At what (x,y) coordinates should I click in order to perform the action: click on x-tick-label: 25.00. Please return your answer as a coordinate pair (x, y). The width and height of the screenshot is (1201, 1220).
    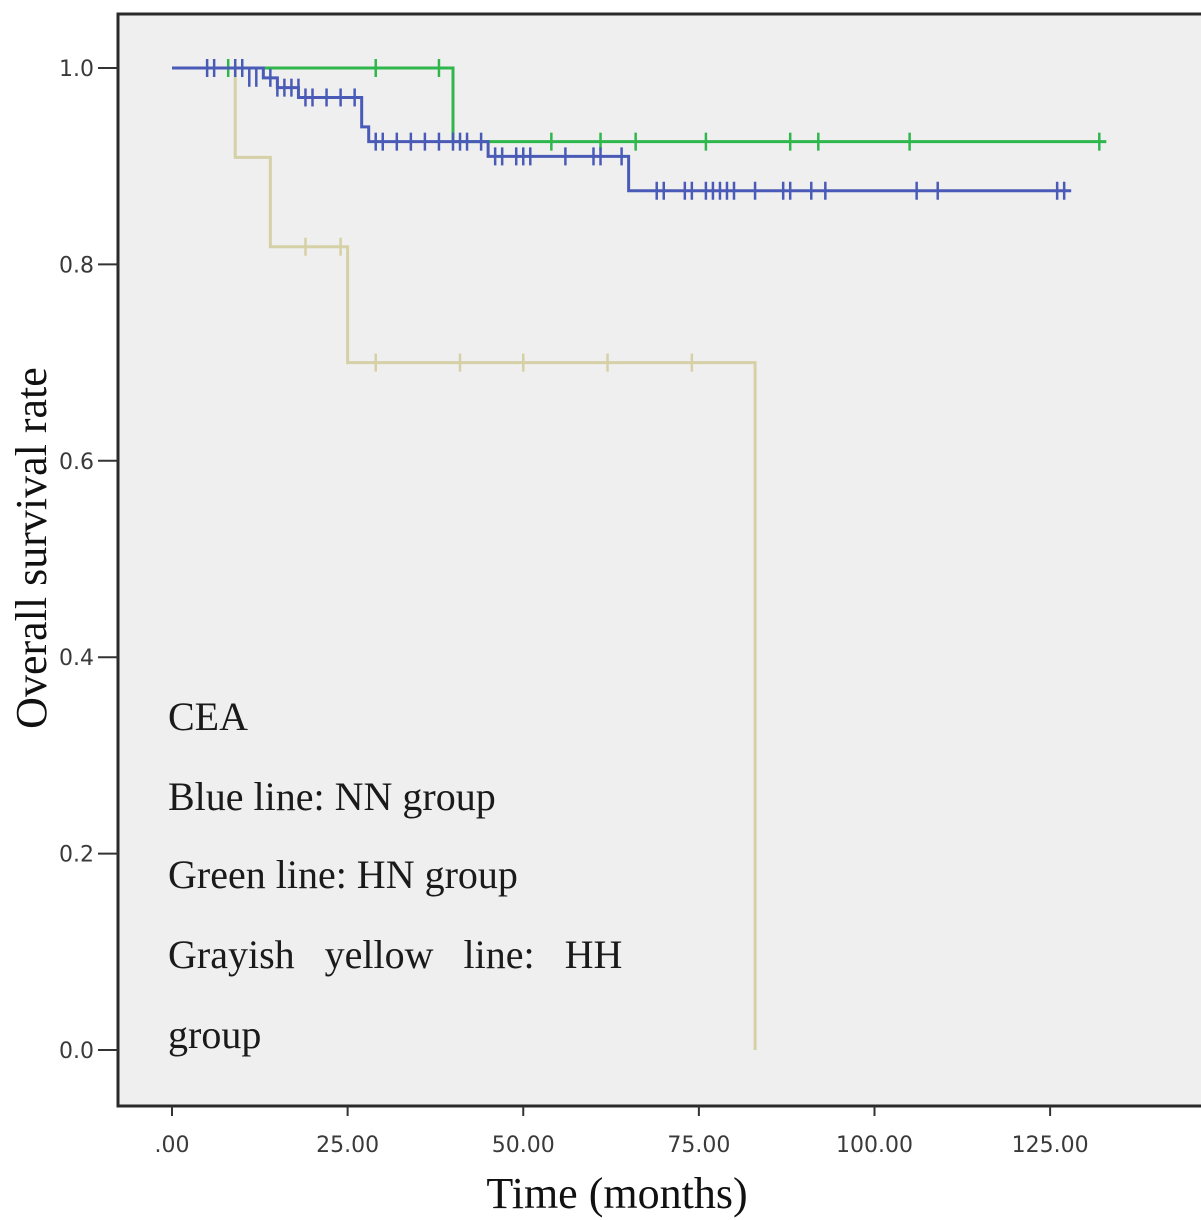
    Looking at the image, I should click on (347, 1145).